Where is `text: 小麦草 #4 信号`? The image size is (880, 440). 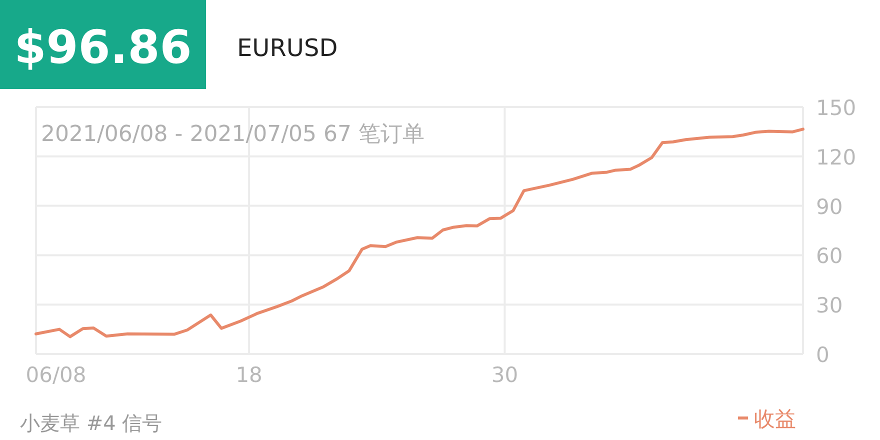 text: 小麦草 #4 信号 is located at coordinates (91, 423).